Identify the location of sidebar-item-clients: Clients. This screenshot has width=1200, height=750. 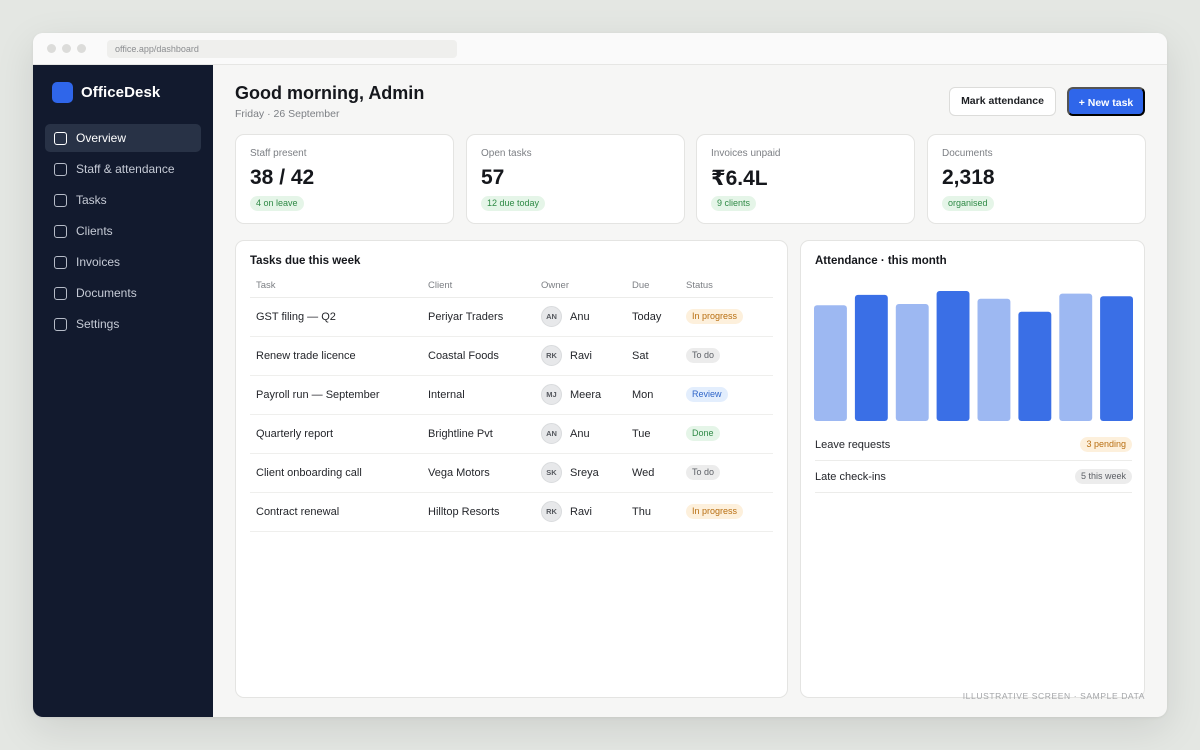
(123, 231).